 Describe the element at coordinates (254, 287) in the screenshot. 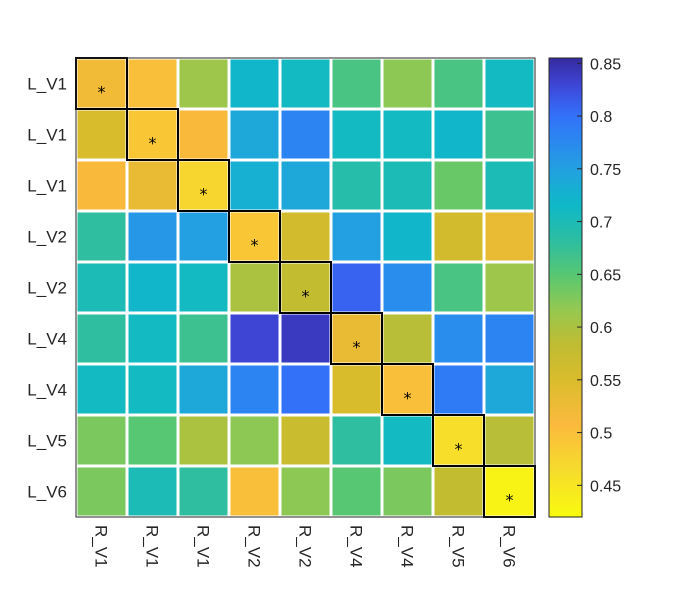

I see `heatmap-cell-r5-c4` at that location.